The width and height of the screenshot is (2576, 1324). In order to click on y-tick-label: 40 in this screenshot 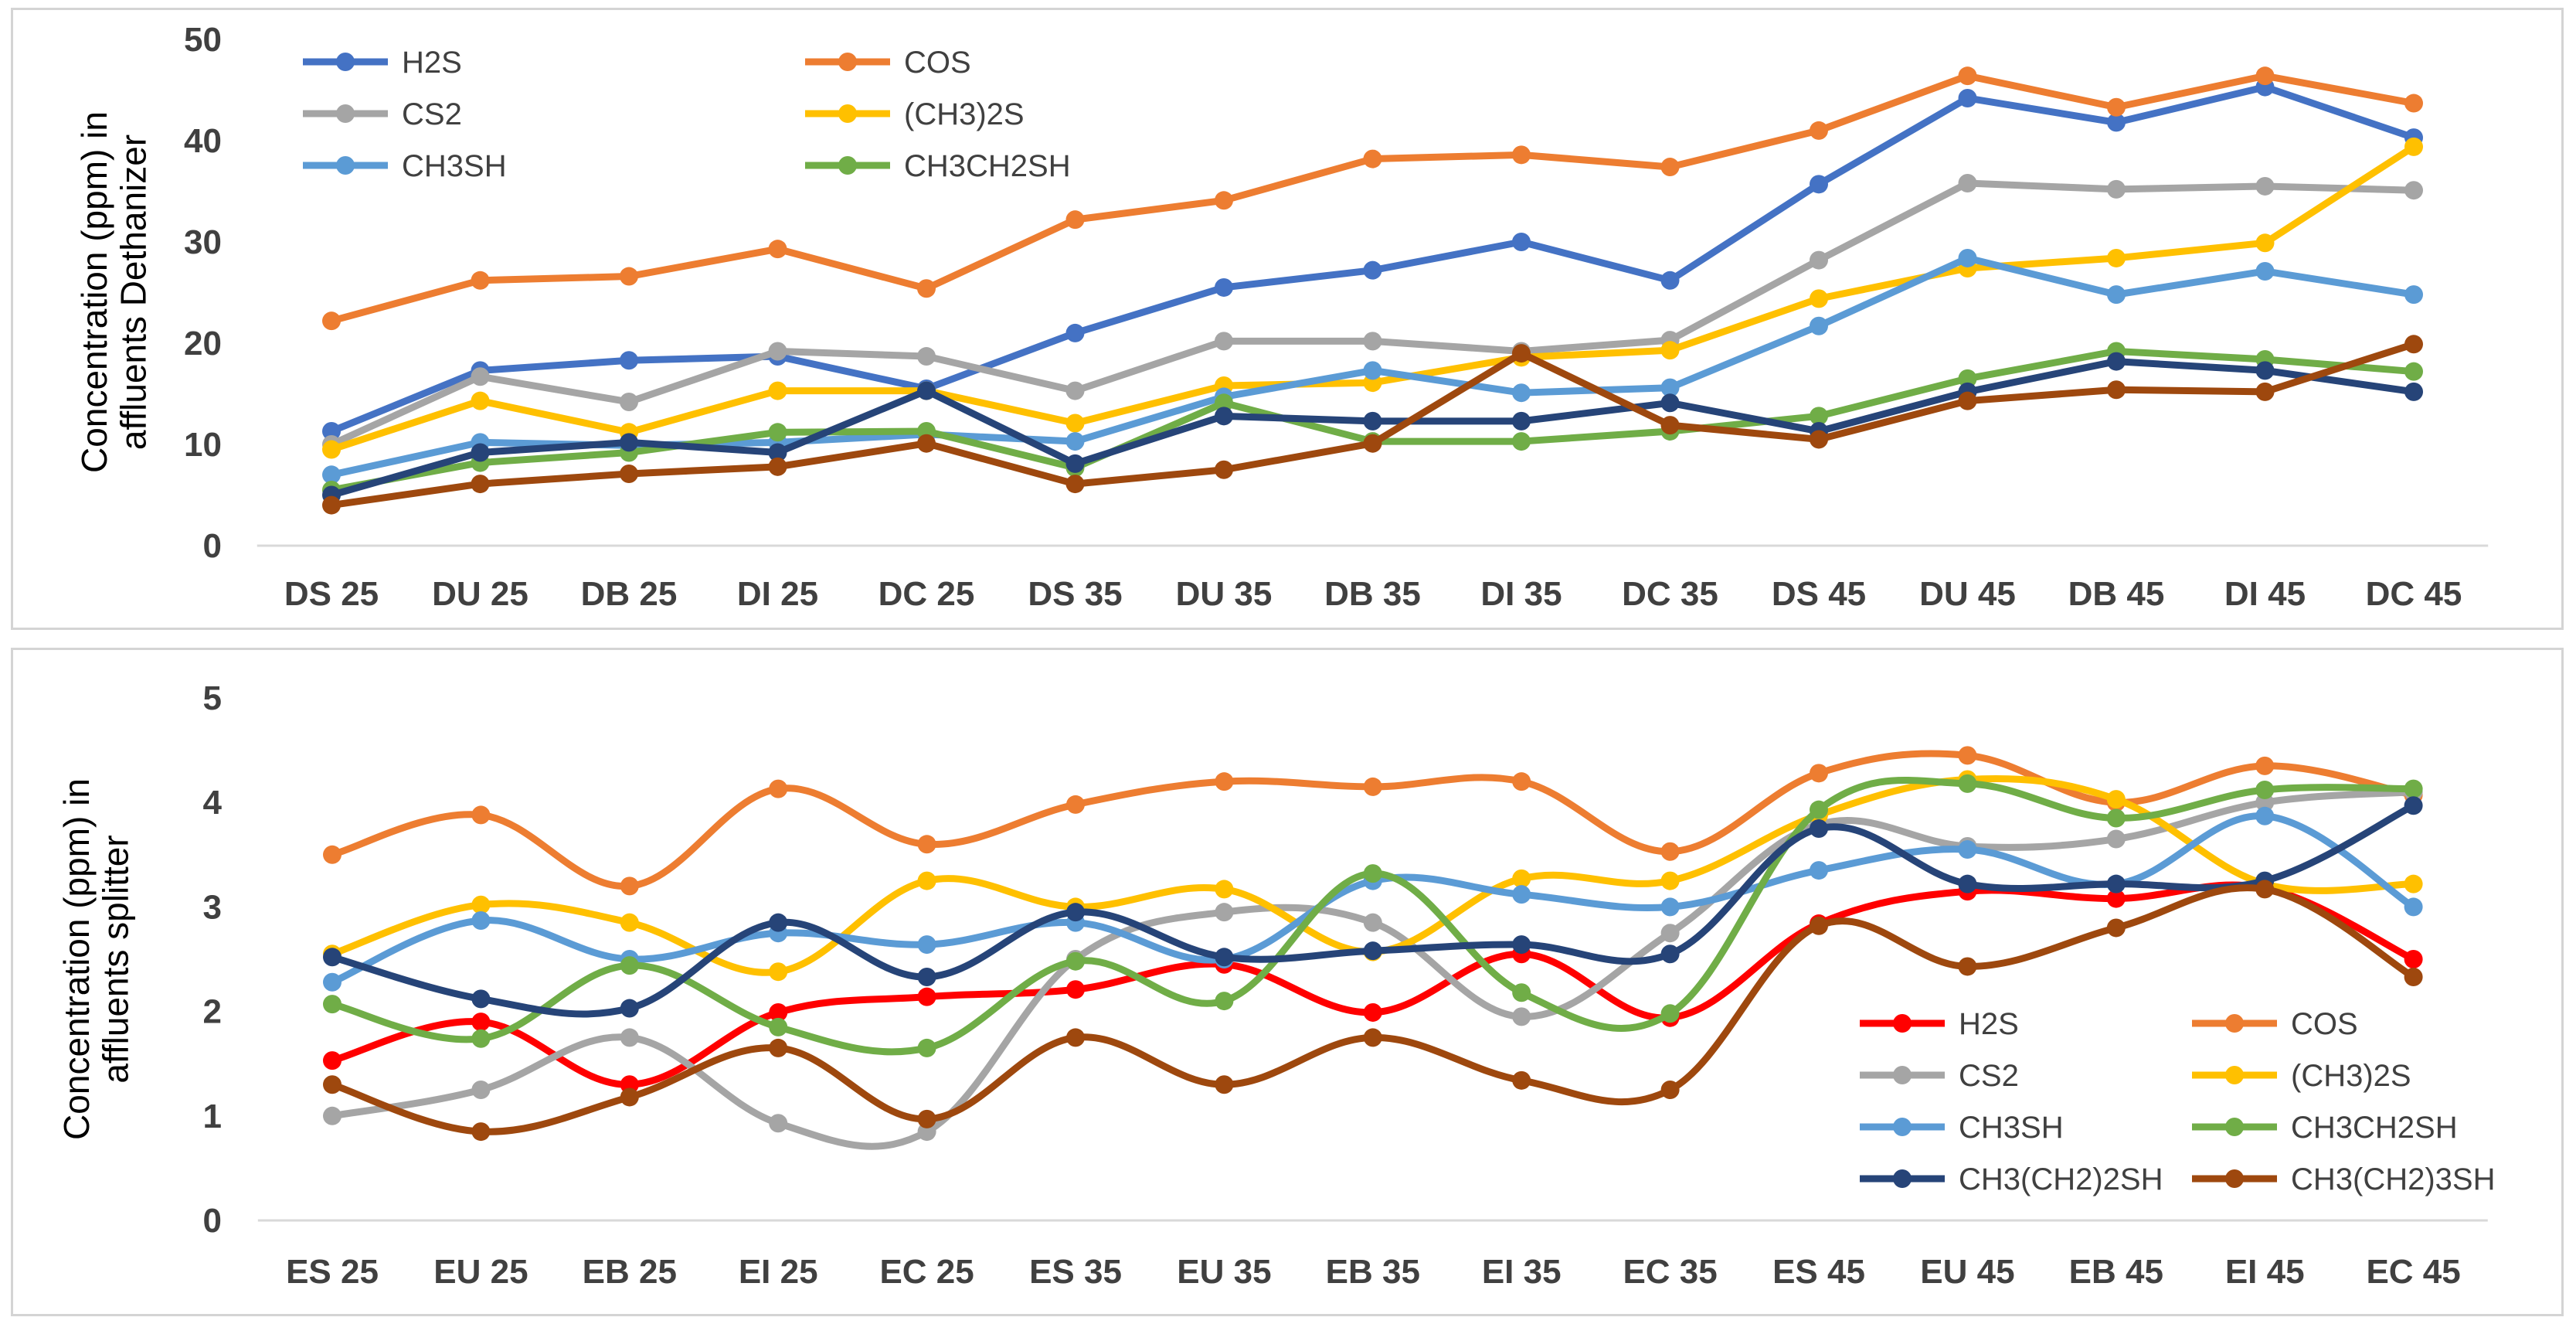, I will do `click(203, 141)`.